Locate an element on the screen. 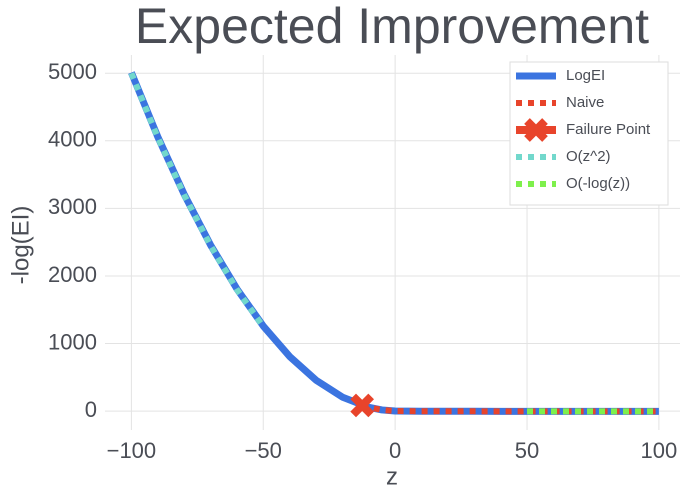  x-tick-label: 50 is located at coordinates (527, 450).